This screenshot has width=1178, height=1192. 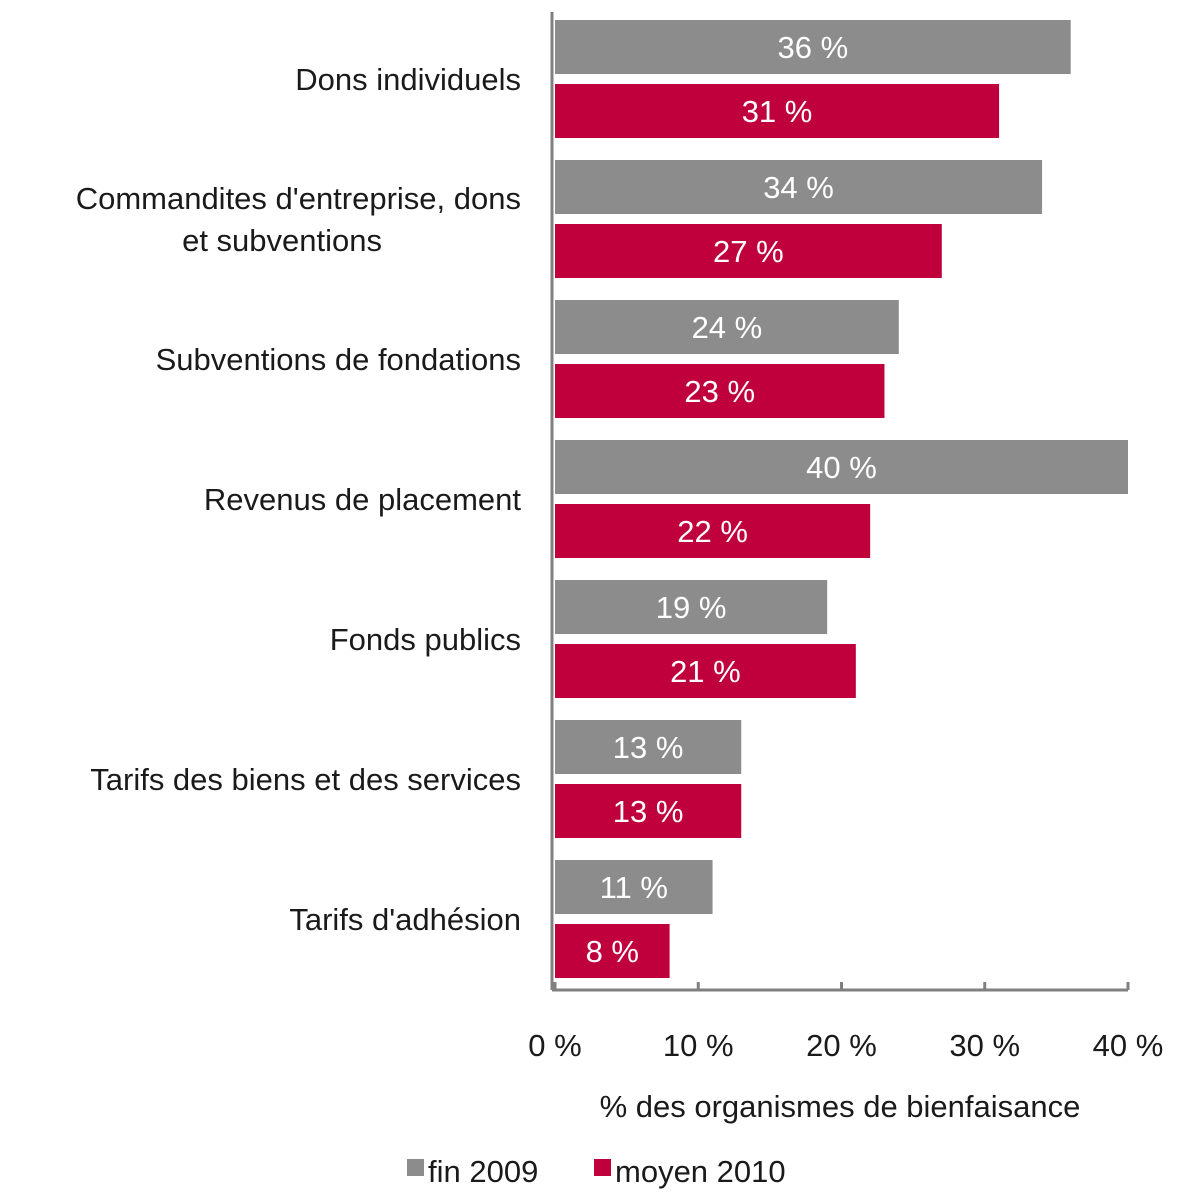 I want to click on data-label: 36 %, so click(x=813, y=47).